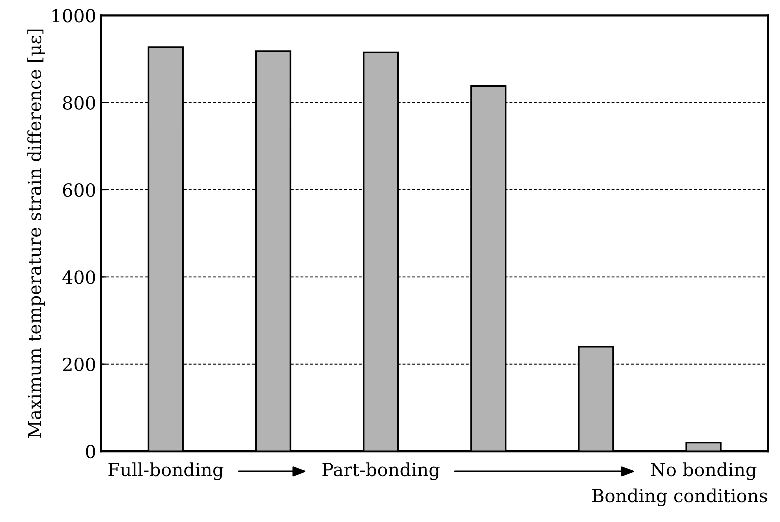  Describe the element at coordinates (704, 471) in the screenshot. I see `x-tick-label: No bonding` at that location.